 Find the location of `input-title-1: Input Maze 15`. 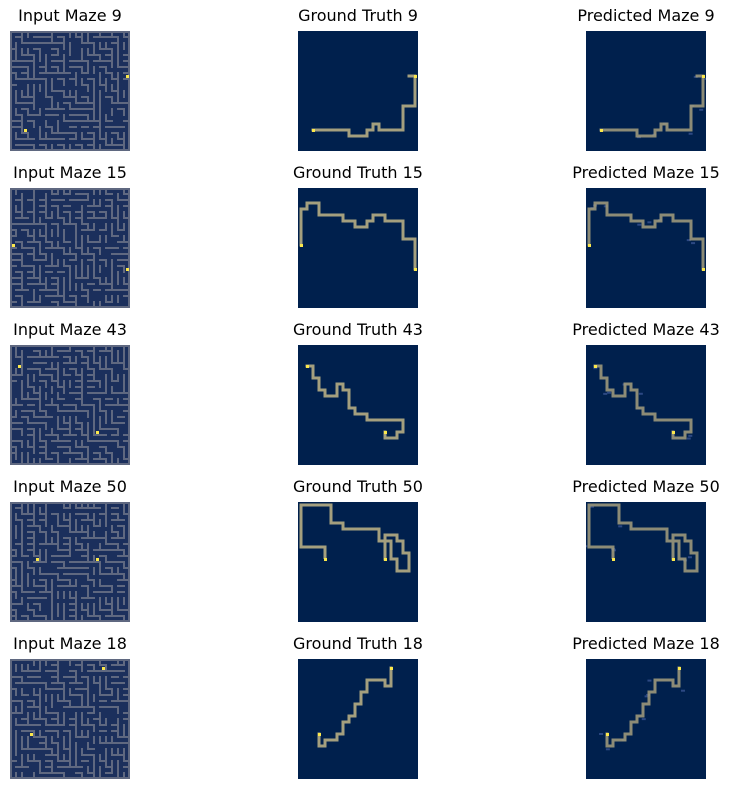

input-title-1: Input Maze 15 is located at coordinates (70, 172).